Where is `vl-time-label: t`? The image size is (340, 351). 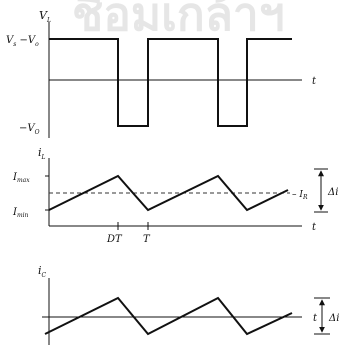
vl-time-label: t is located at coordinates (314, 81).